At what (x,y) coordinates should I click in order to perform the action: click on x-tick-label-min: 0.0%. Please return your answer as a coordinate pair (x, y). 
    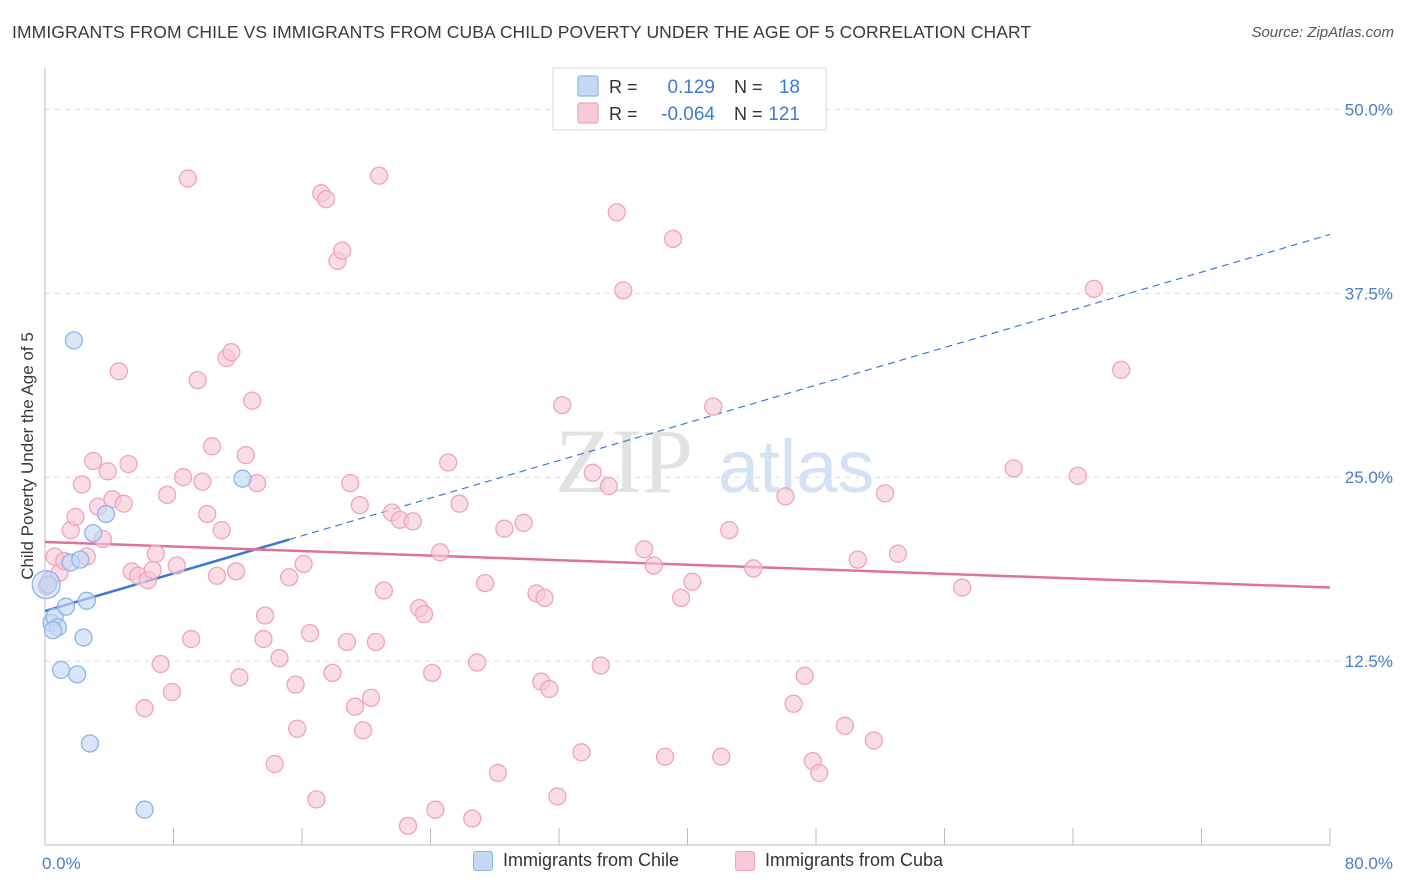
    Looking at the image, I should click on (61, 863).